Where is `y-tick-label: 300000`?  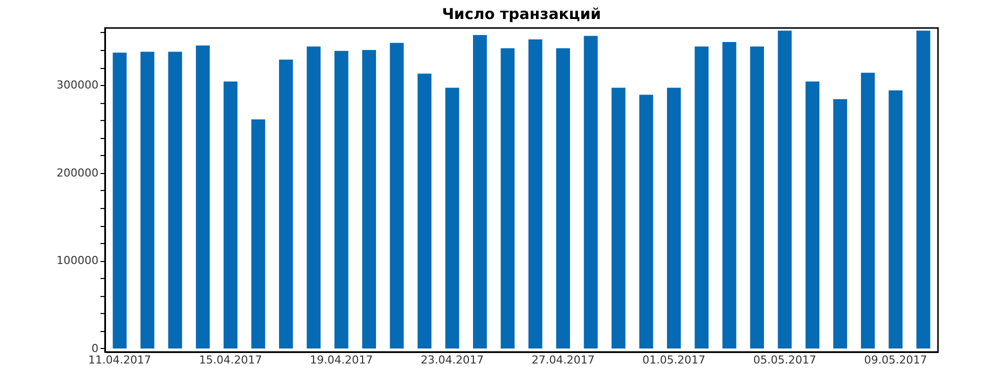
y-tick-label: 300000 is located at coordinates (77, 85).